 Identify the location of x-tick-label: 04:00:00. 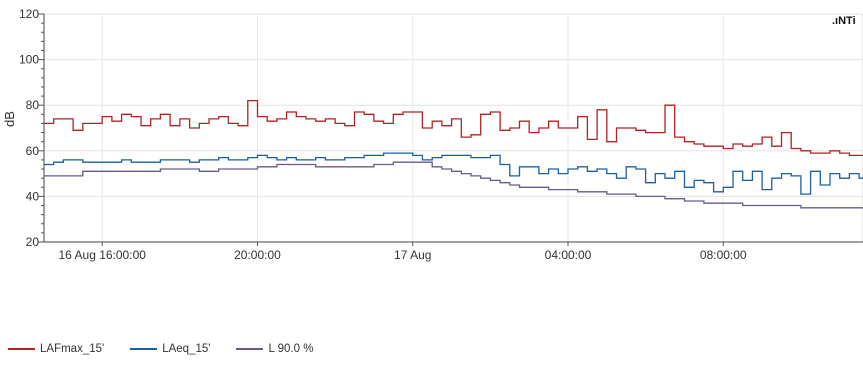
(568, 255).